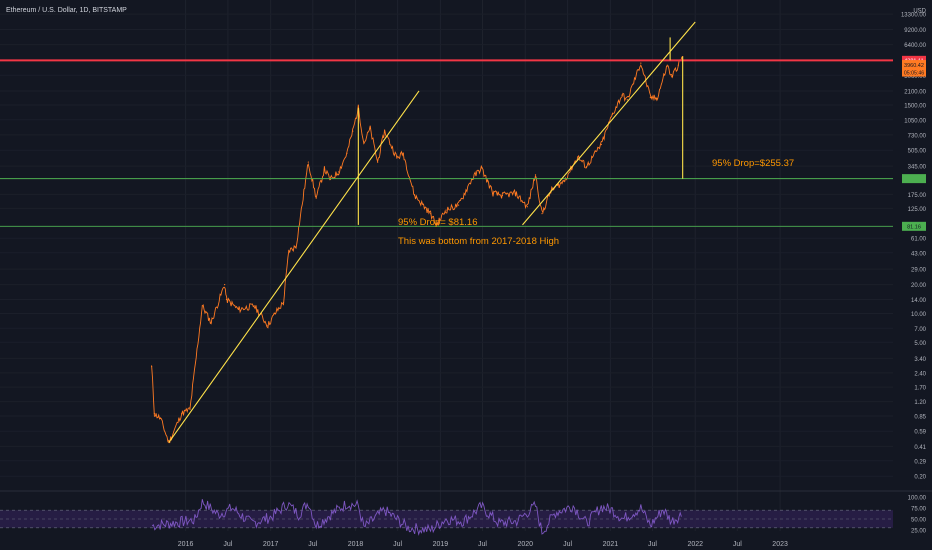 The image size is (932, 550). I want to click on chart-title: Ethereum / U.S. Dollar, 1D, BITSTAMP, so click(66, 10).